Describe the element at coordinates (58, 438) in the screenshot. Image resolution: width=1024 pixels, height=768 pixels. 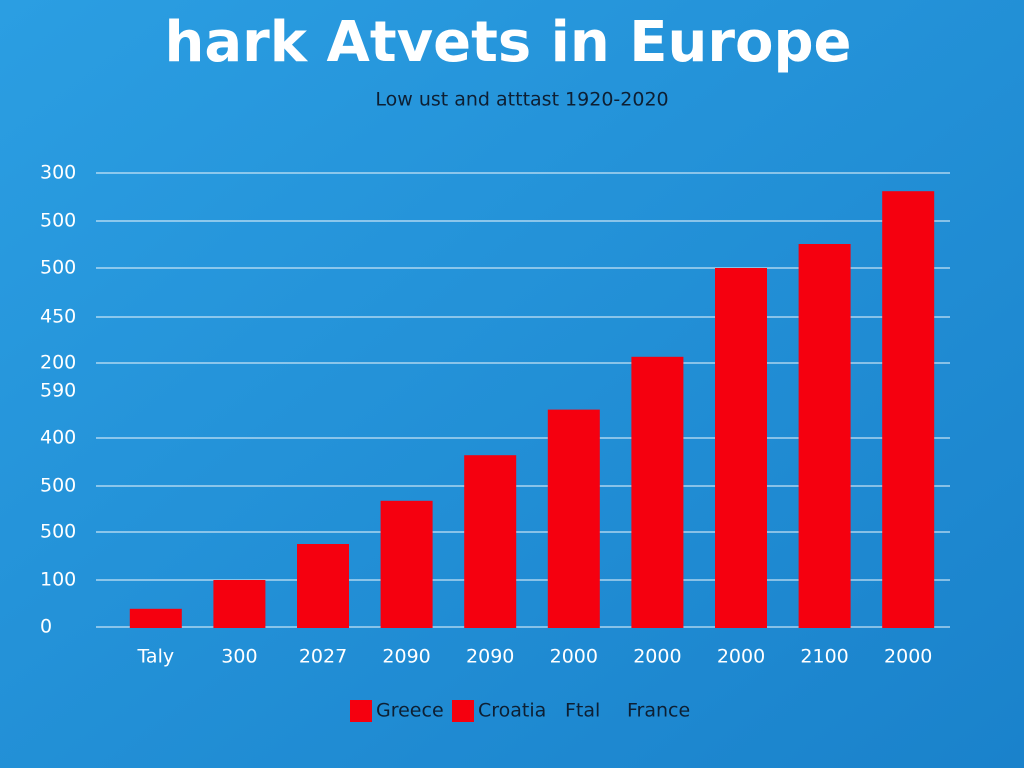
I see `y-tick-label: 400` at that location.